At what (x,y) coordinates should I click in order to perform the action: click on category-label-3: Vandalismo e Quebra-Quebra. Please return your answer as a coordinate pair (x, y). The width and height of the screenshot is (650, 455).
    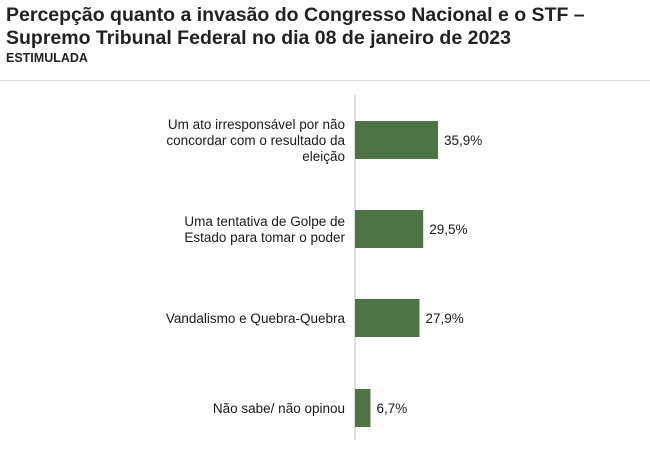
    Looking at the image, I should click on (256, 318).